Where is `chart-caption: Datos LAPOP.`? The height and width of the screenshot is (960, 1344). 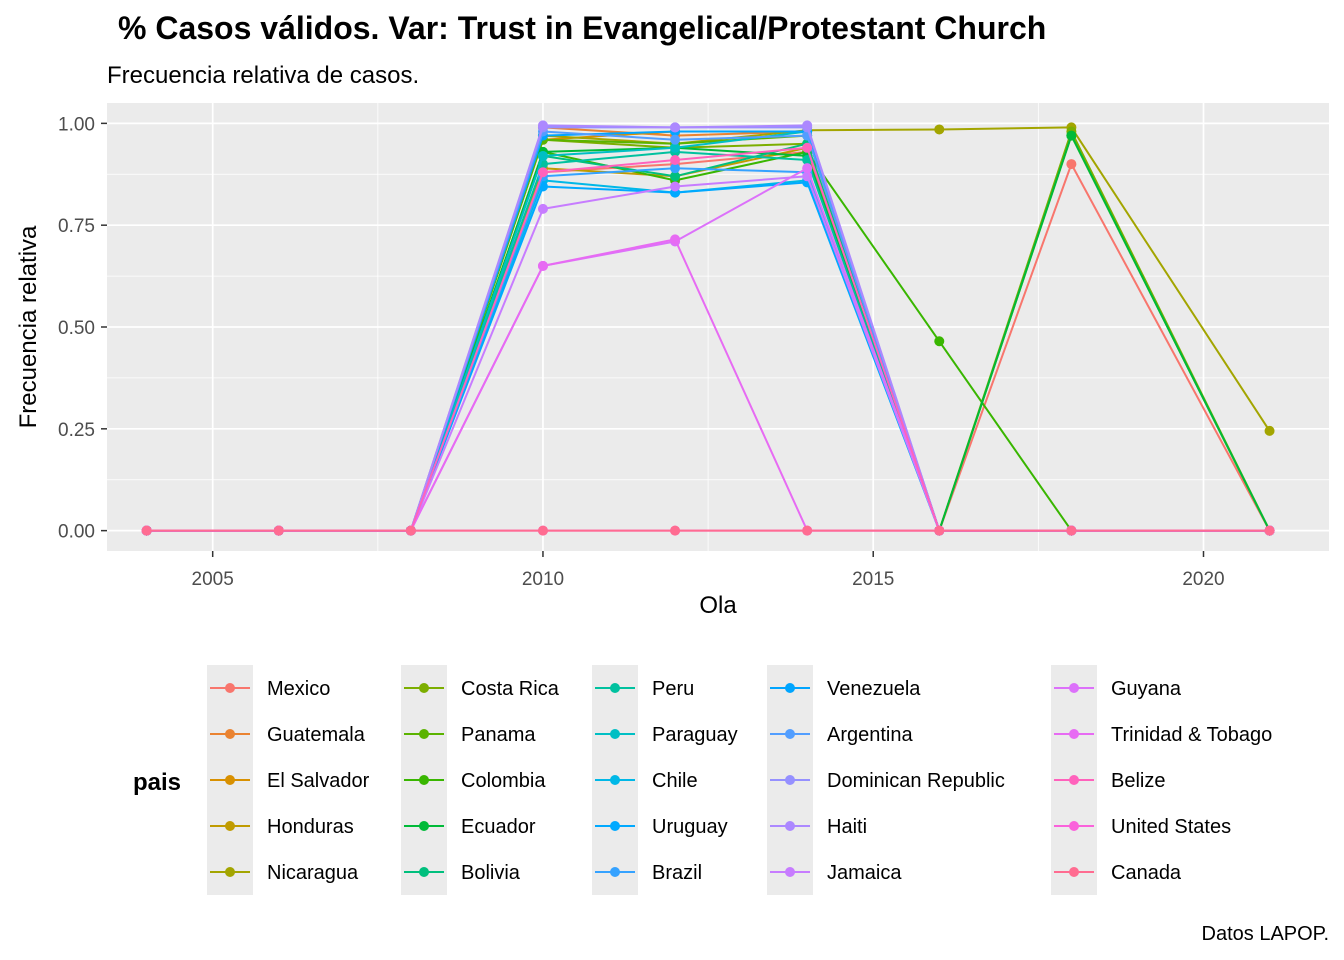
chart-caption: Datos LAPOP. is located at coordinates (1265, 934).